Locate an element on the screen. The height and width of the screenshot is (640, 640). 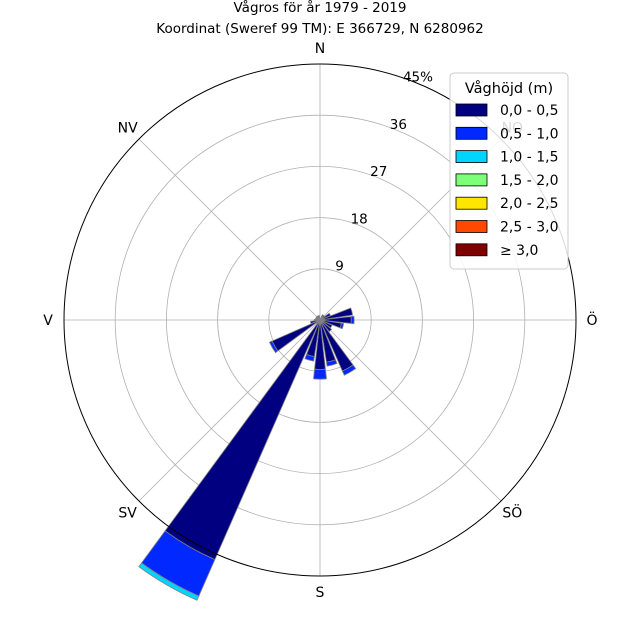
legend-label: 2,0 - 2,5 is located at coordinates (529, 204).